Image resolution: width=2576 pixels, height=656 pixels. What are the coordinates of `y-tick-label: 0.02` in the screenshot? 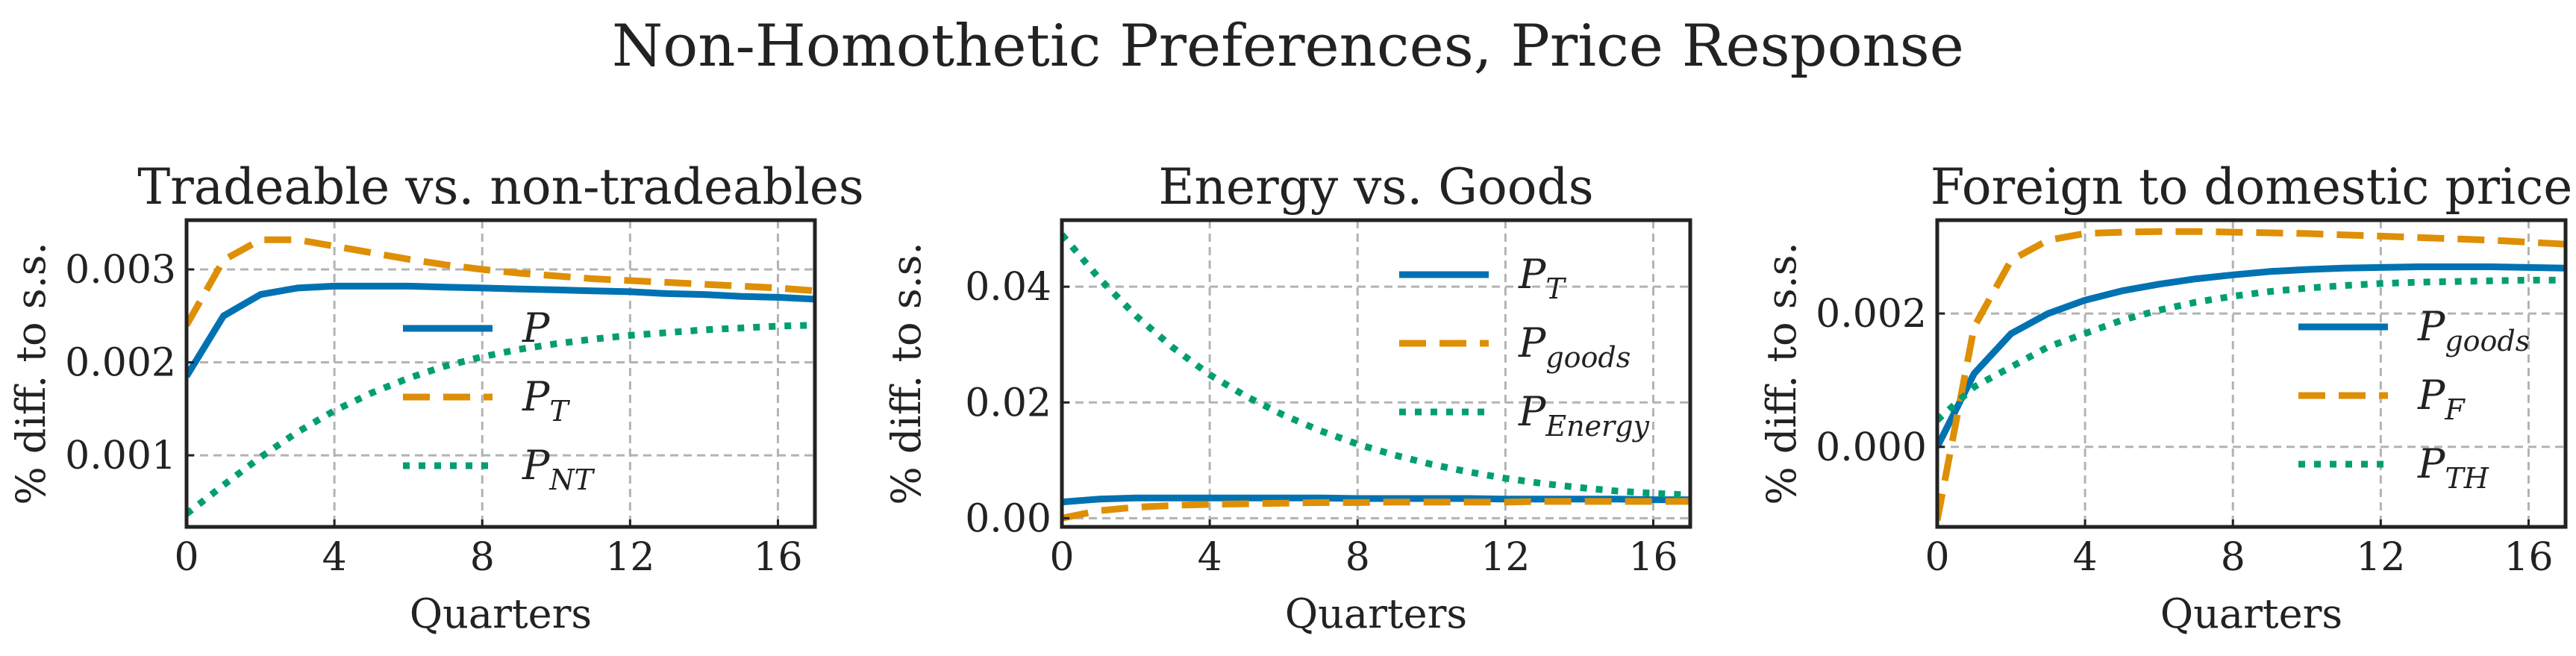 It's located at (1008, 403).